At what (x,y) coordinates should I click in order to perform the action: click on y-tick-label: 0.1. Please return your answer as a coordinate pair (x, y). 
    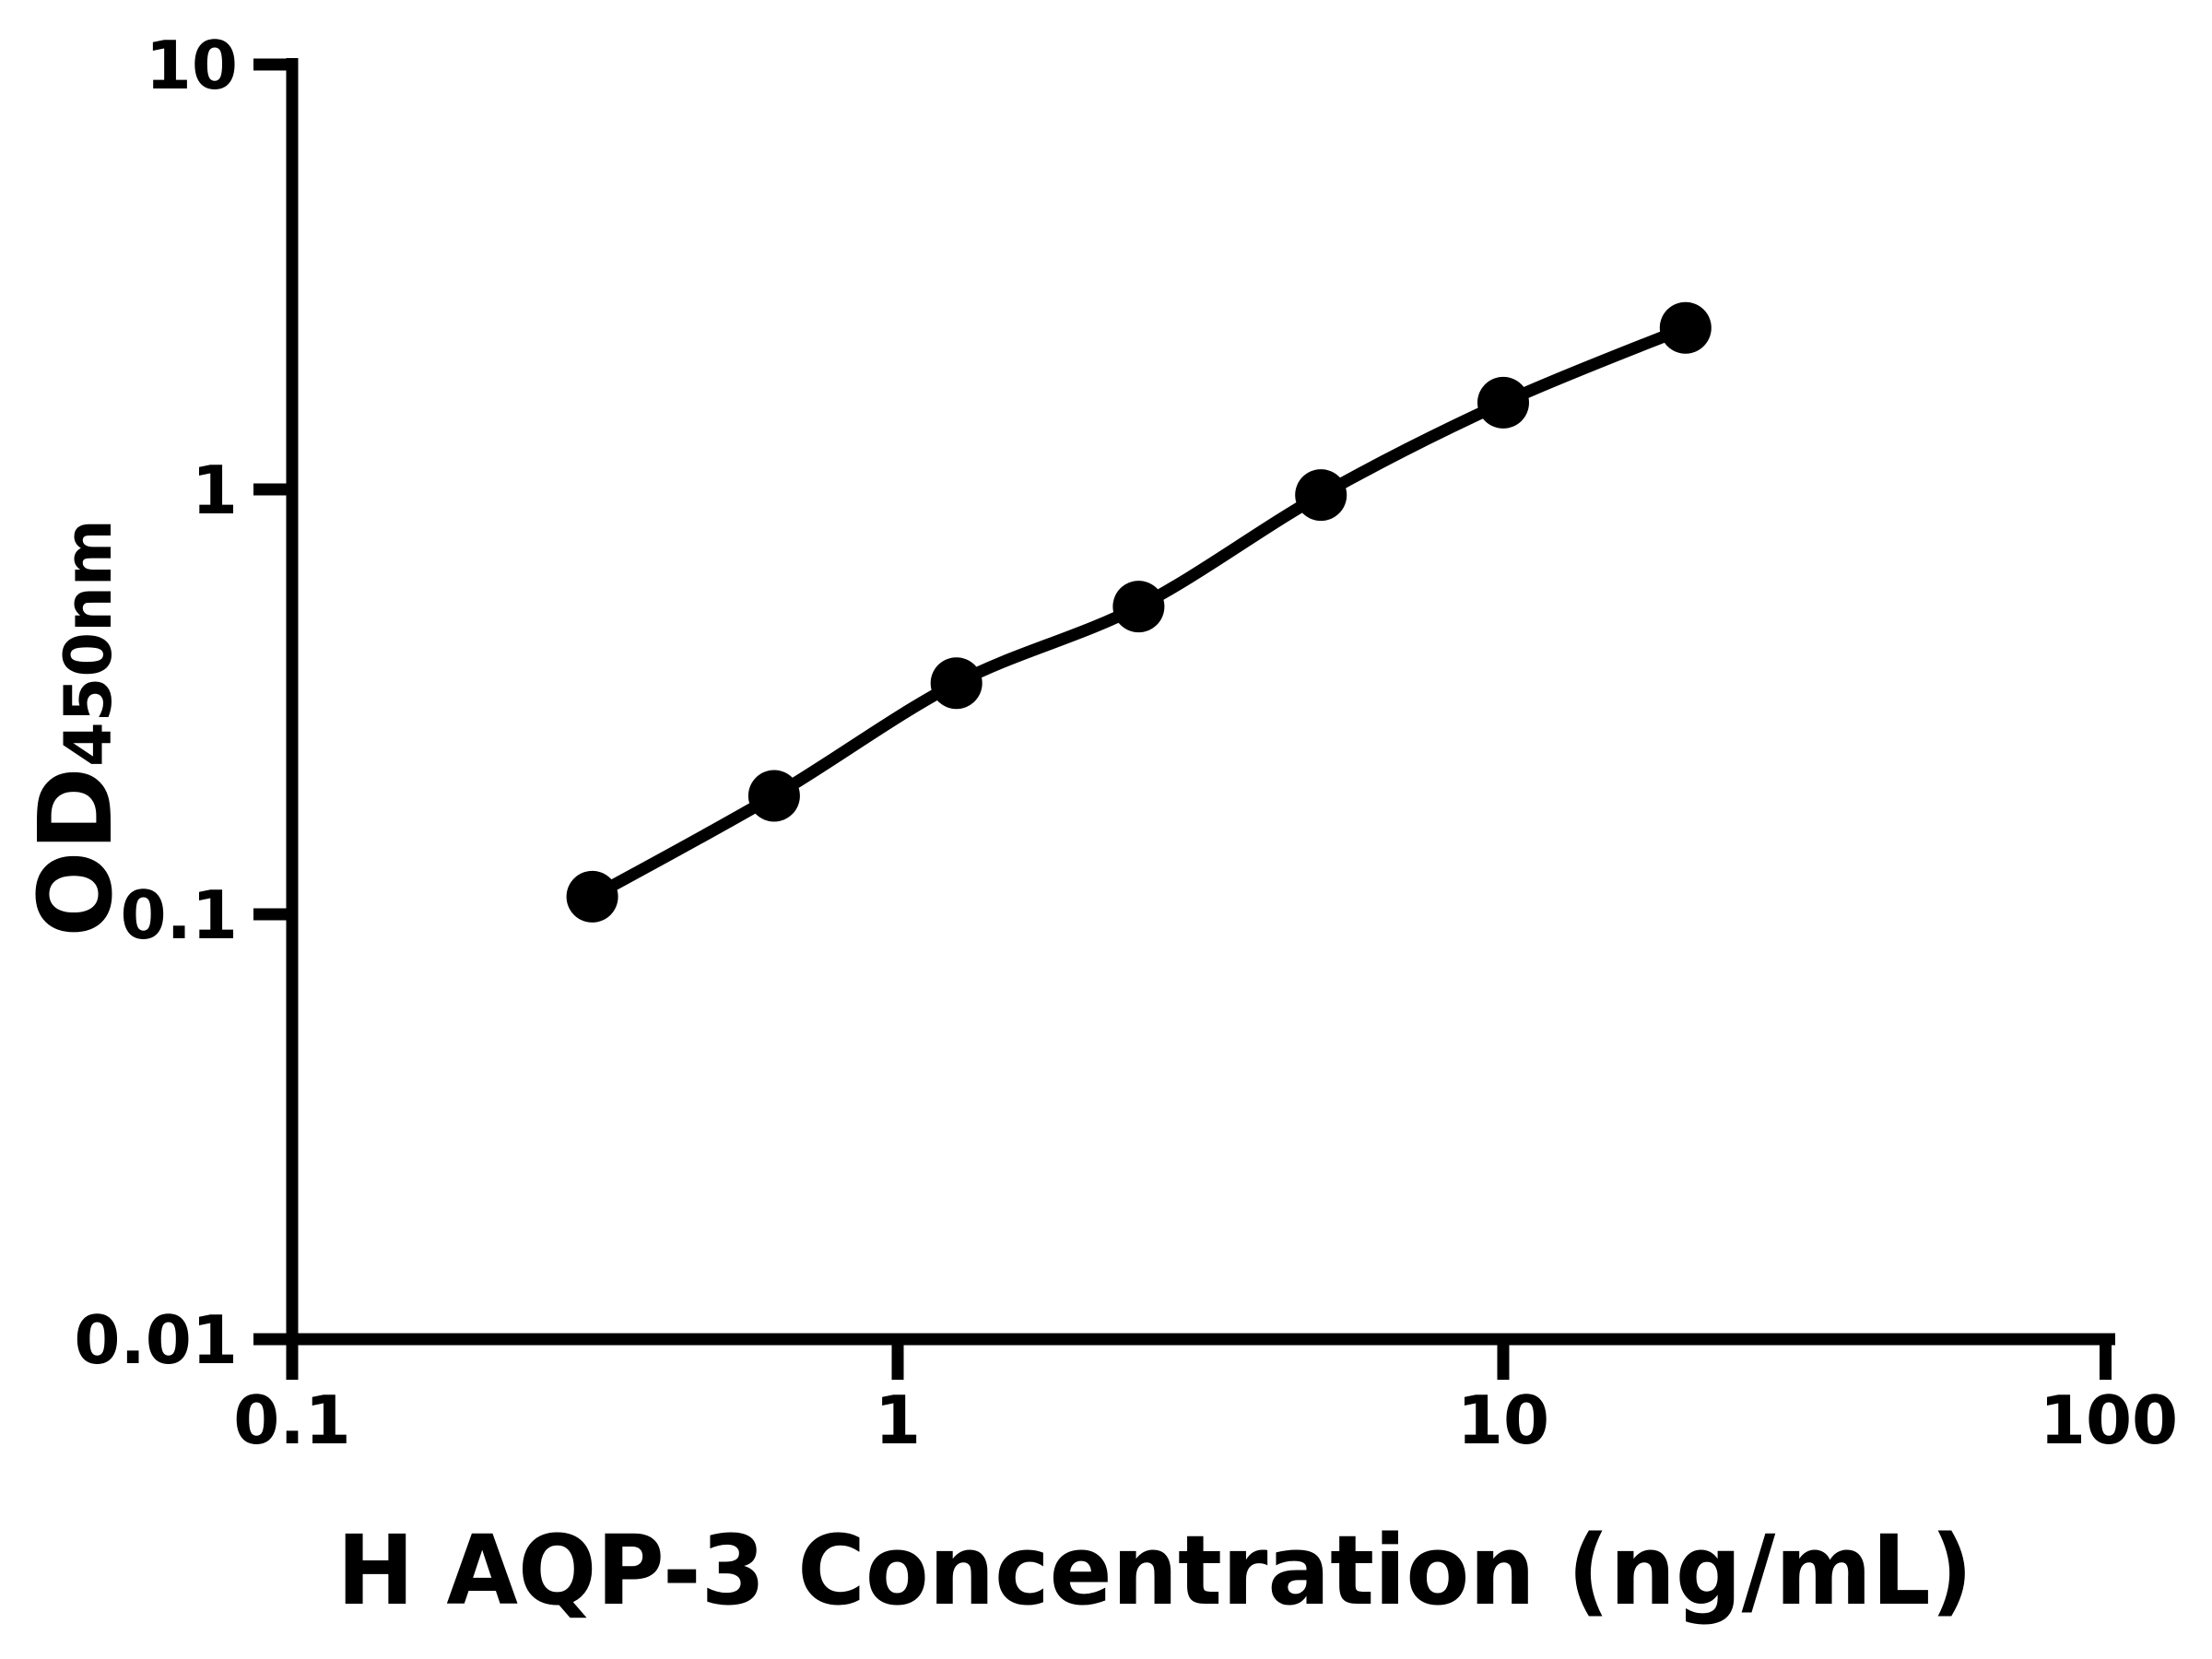
    Looking at the image, I should click on (179, 915).